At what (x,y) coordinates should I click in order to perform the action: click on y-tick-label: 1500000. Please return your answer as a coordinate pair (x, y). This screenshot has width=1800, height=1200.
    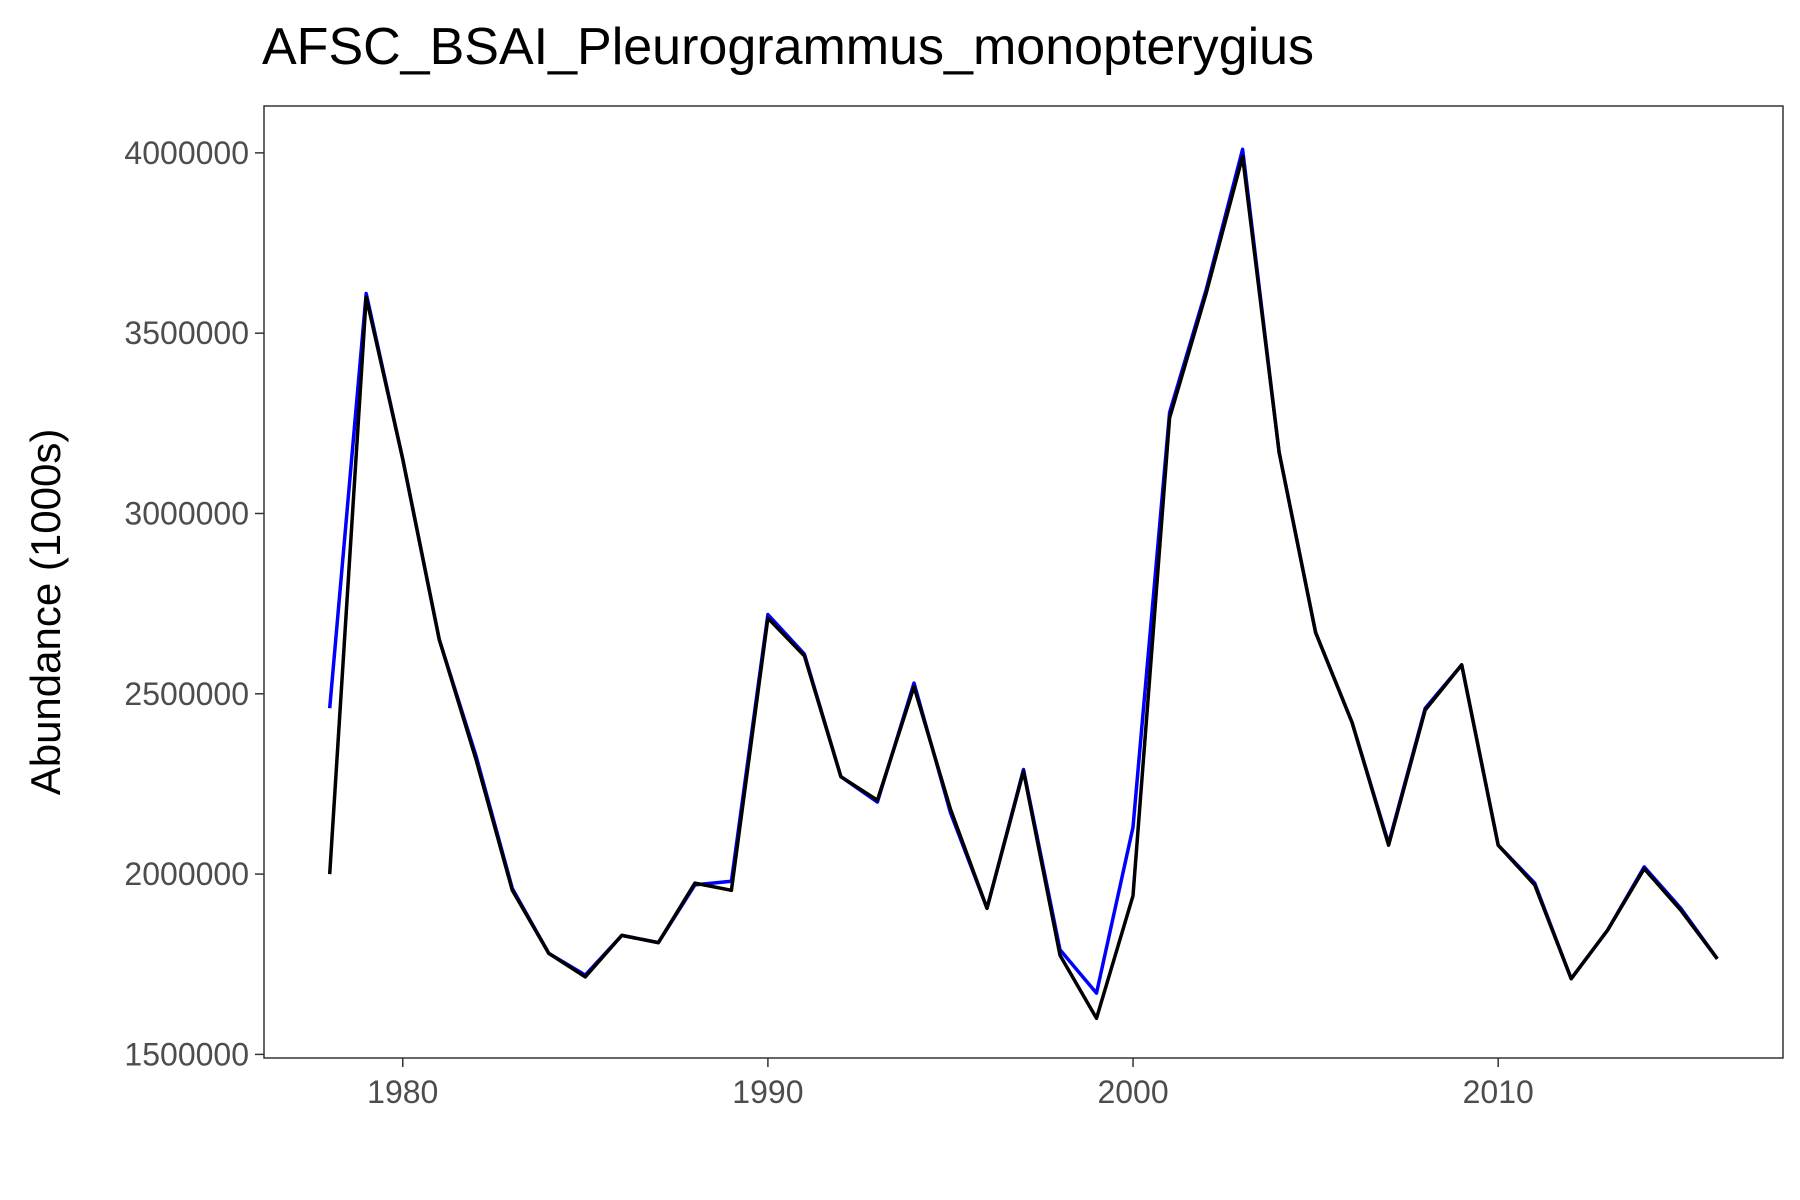
    Looking at the image, I should click on (186, 1054).